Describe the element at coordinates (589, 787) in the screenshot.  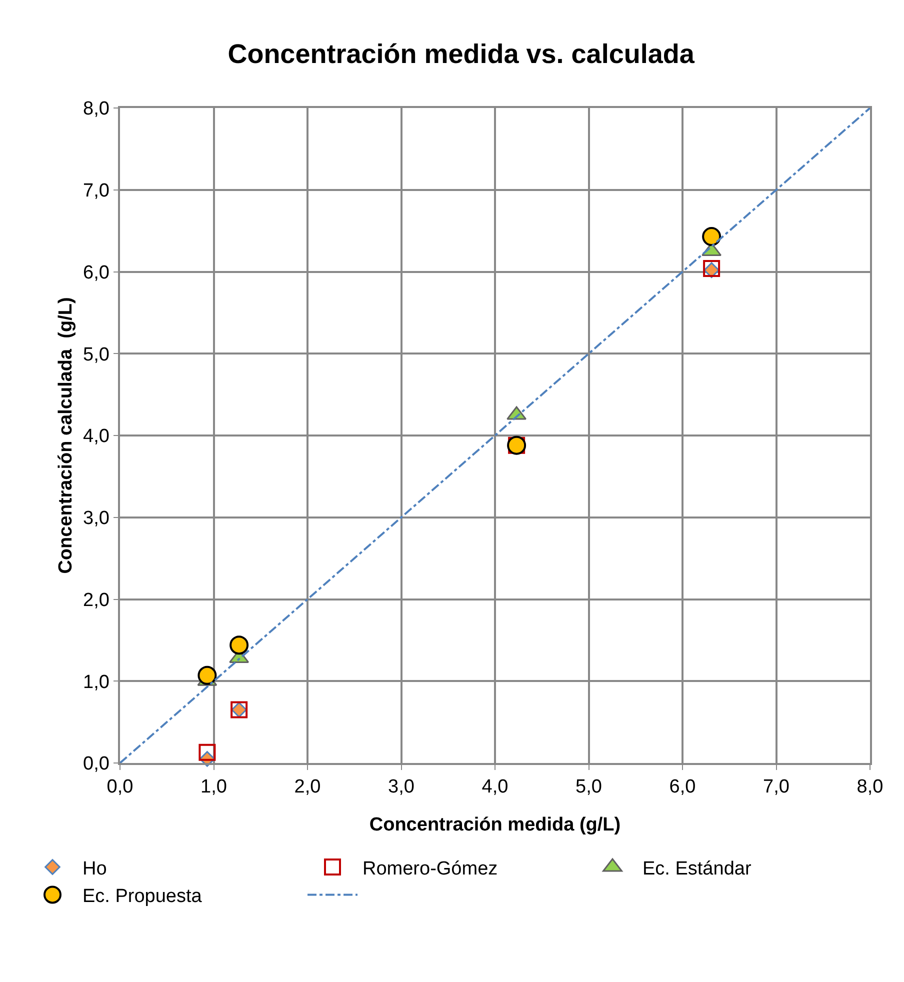
I see `x-tick-label: 5,0` at that location.